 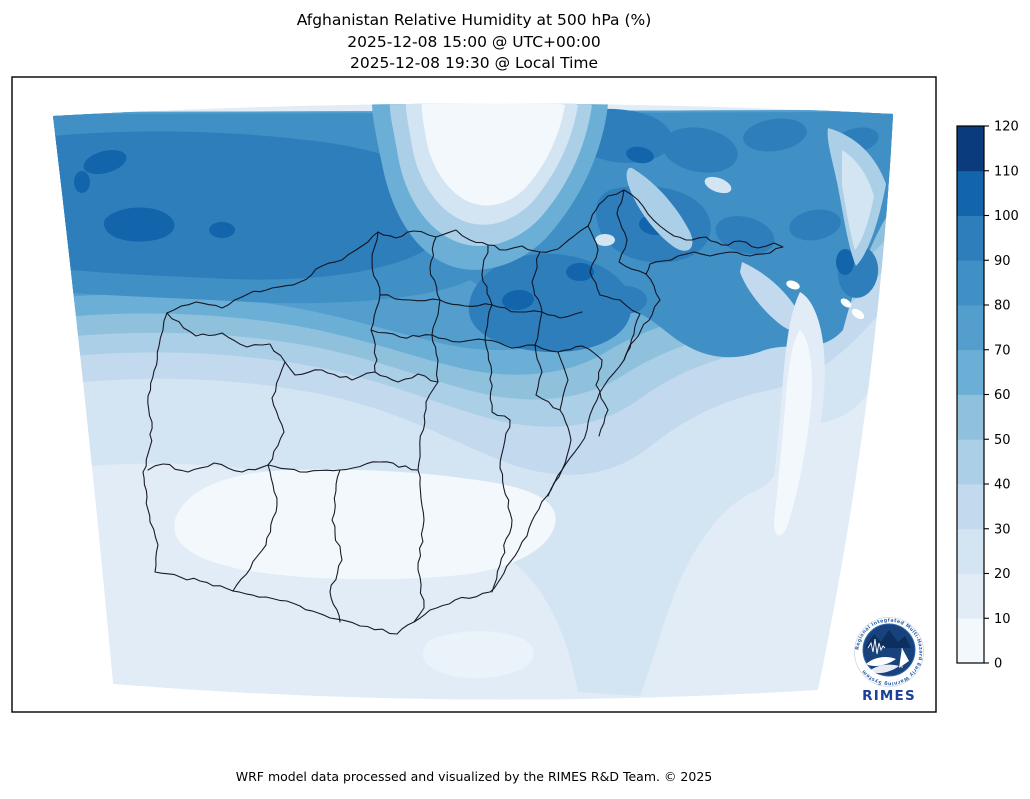 I want to click on colorbar-tick-label: 0, so click(x=998, y=664).